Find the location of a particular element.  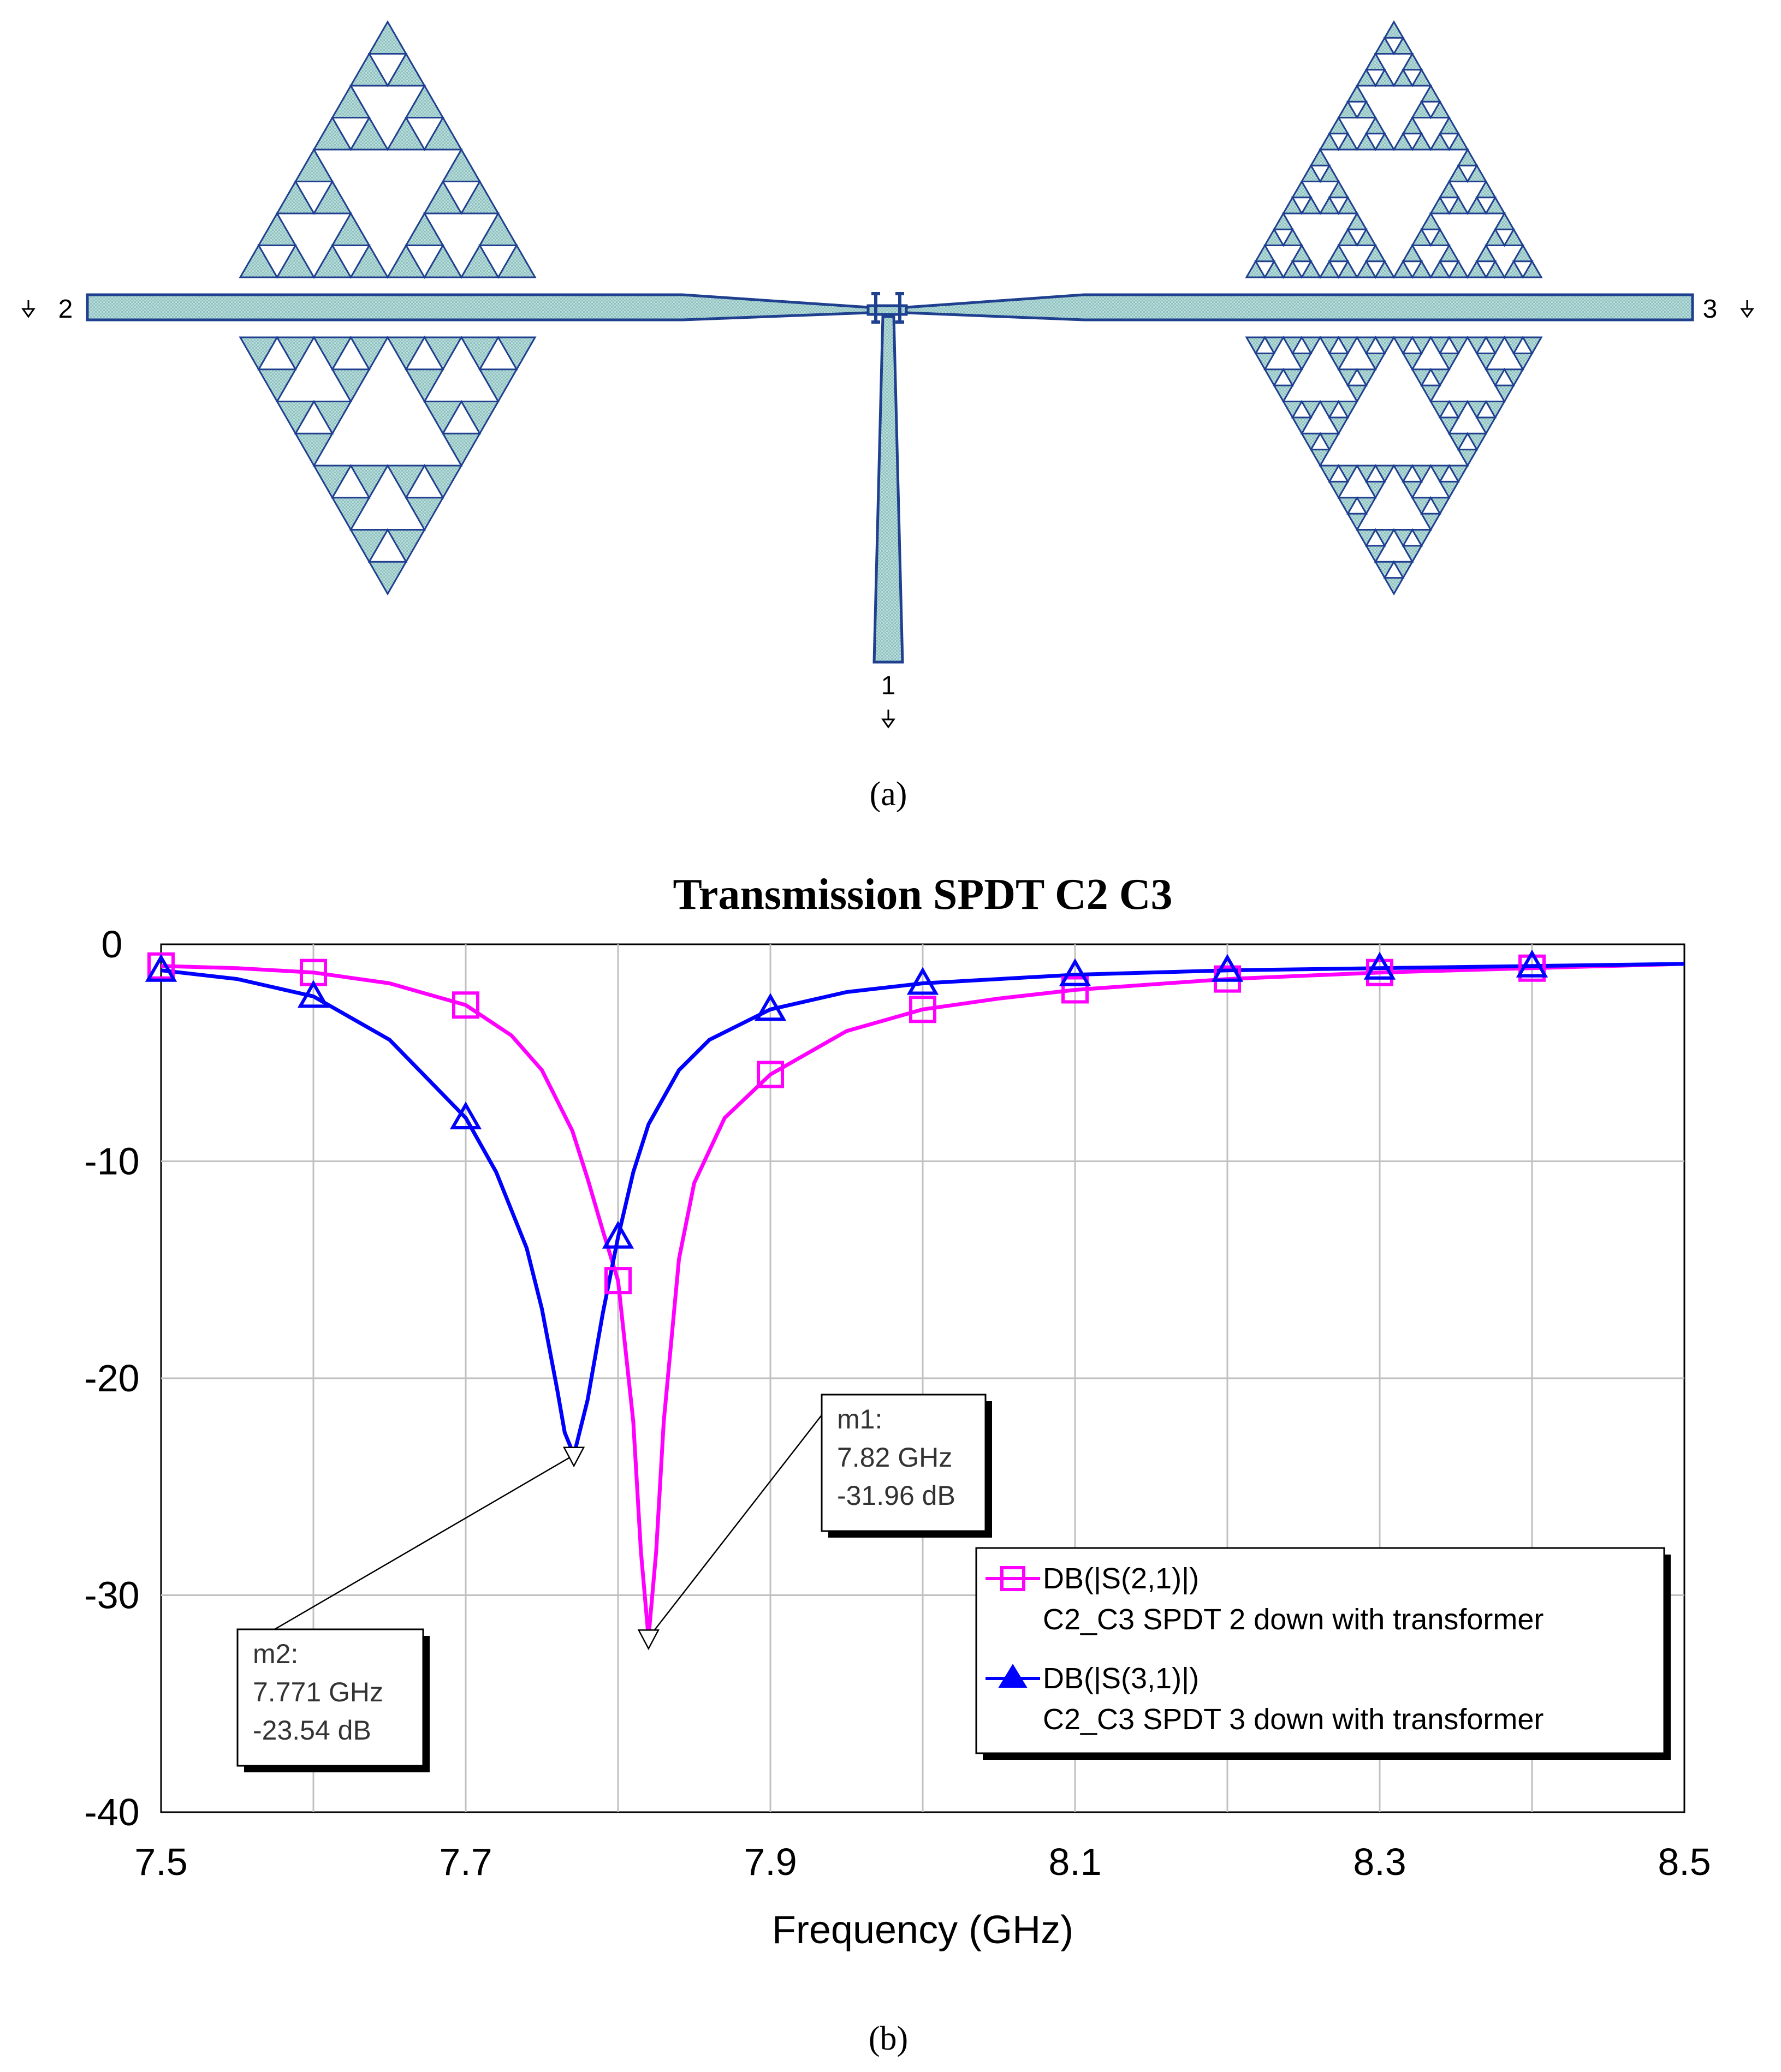

annotation-text: 7.771 GHz is located at coordinates (318, 1692).